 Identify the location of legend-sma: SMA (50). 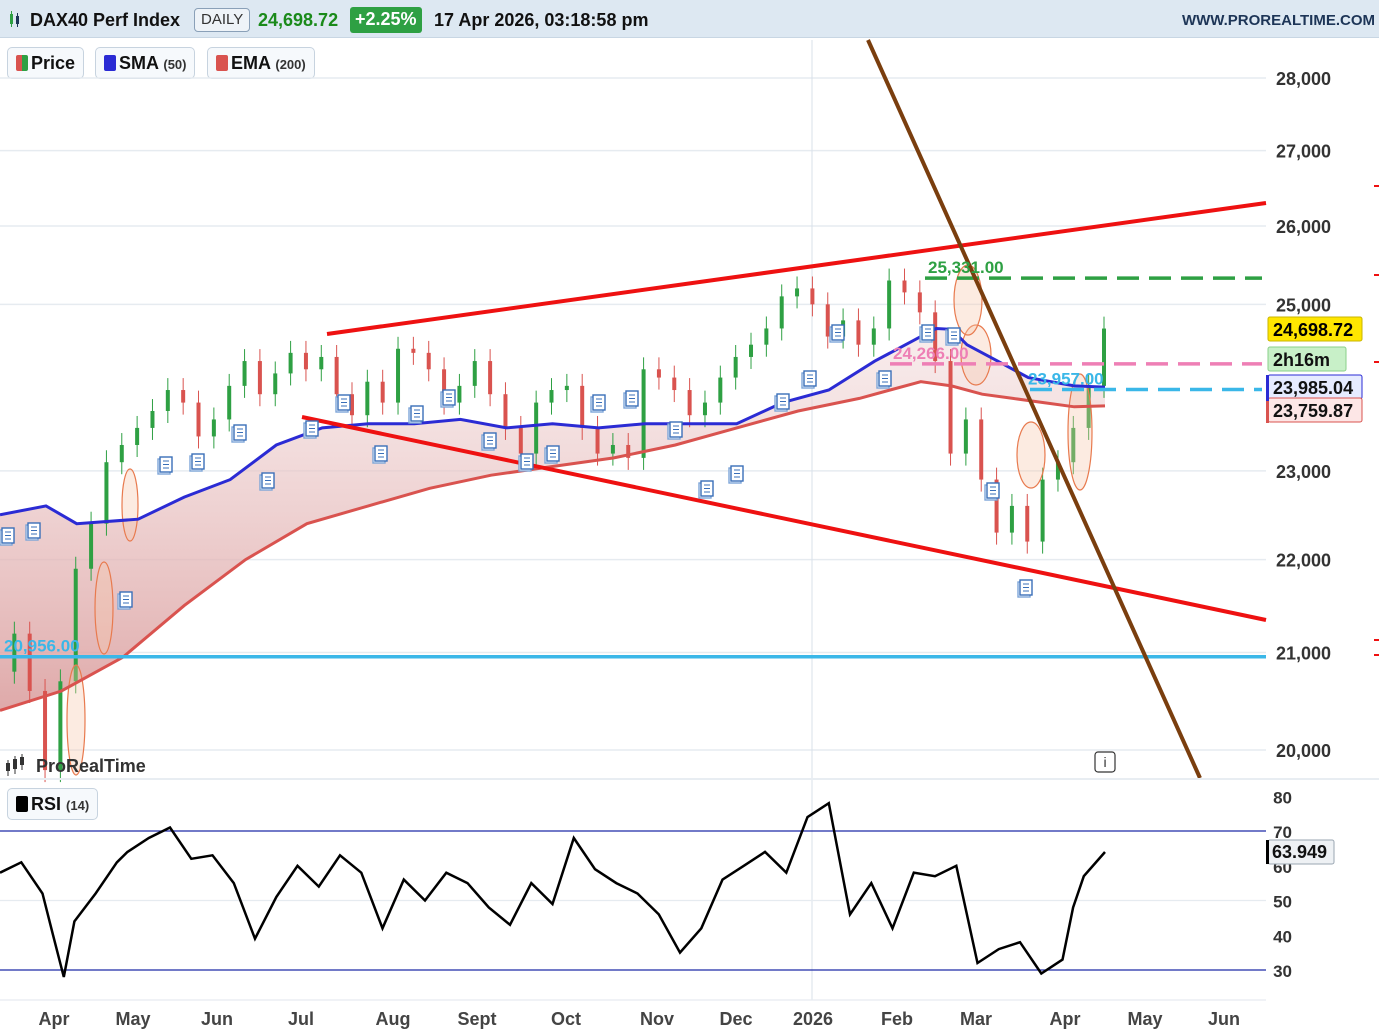
(145, 63).